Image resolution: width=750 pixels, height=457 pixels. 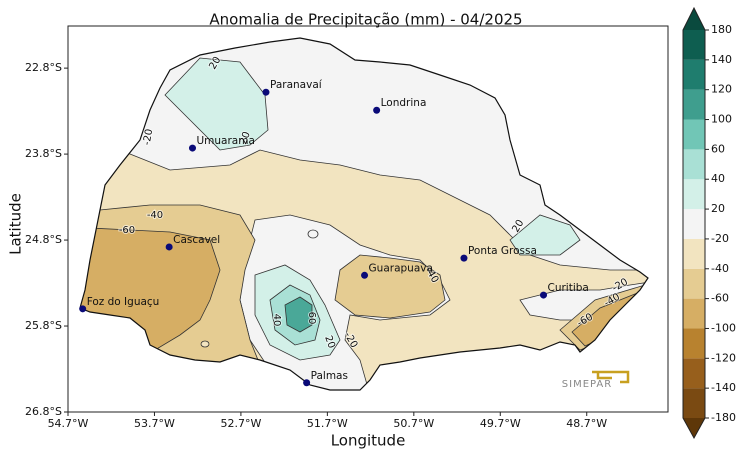 What do you see at coordinates (296, 85) in the screenshot?
I see `city-label: Paranavaí` at bounding box center [296, 85].